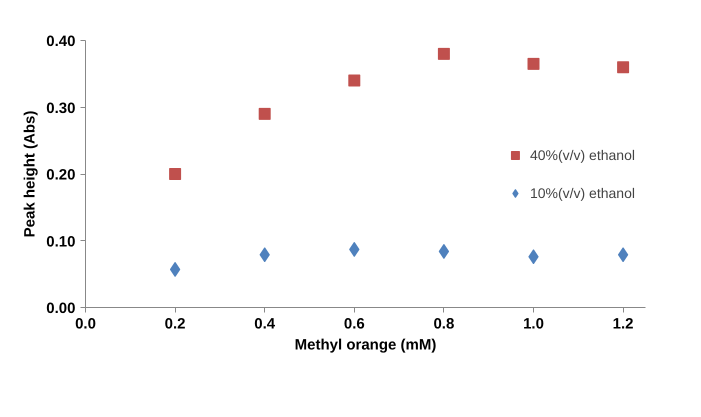  I want to click on x-tick-label: 0.2, so click(175, 324).